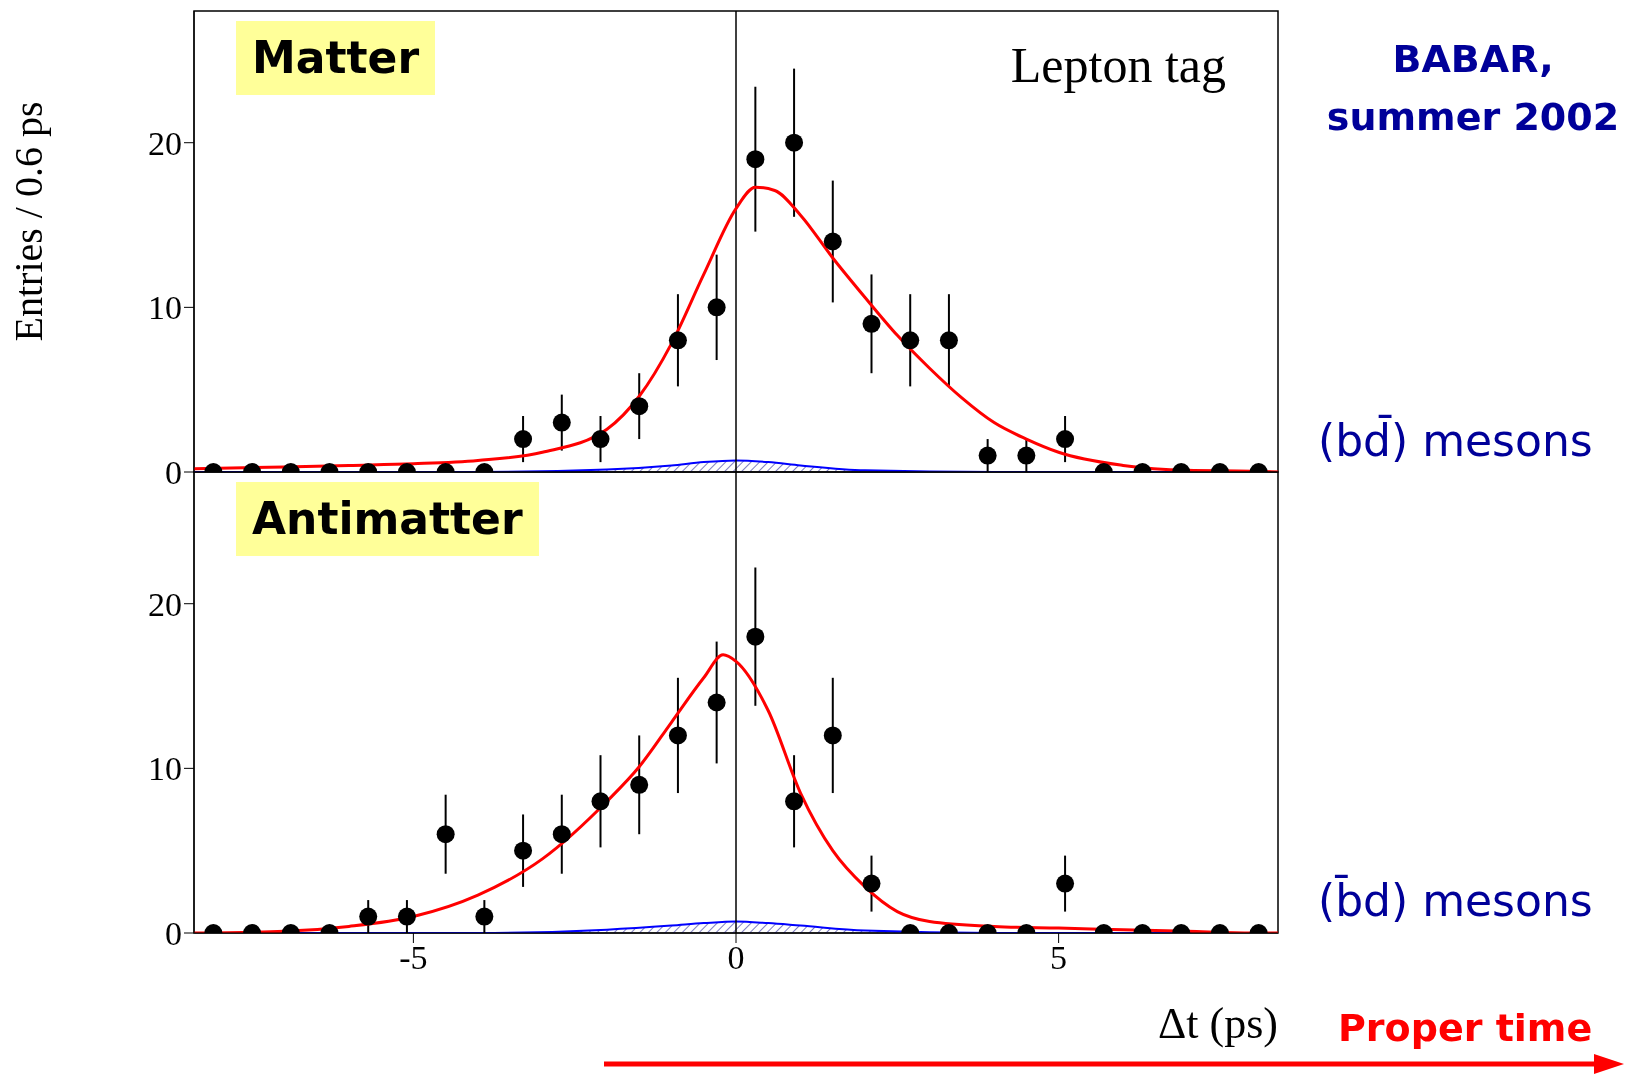 The height and width of the screenshot is (1076, 1647). Describe the element at coordinates (29, 221) in the screenshot. I see `y-axis-title: Entries / 0.6 ps` at that location.